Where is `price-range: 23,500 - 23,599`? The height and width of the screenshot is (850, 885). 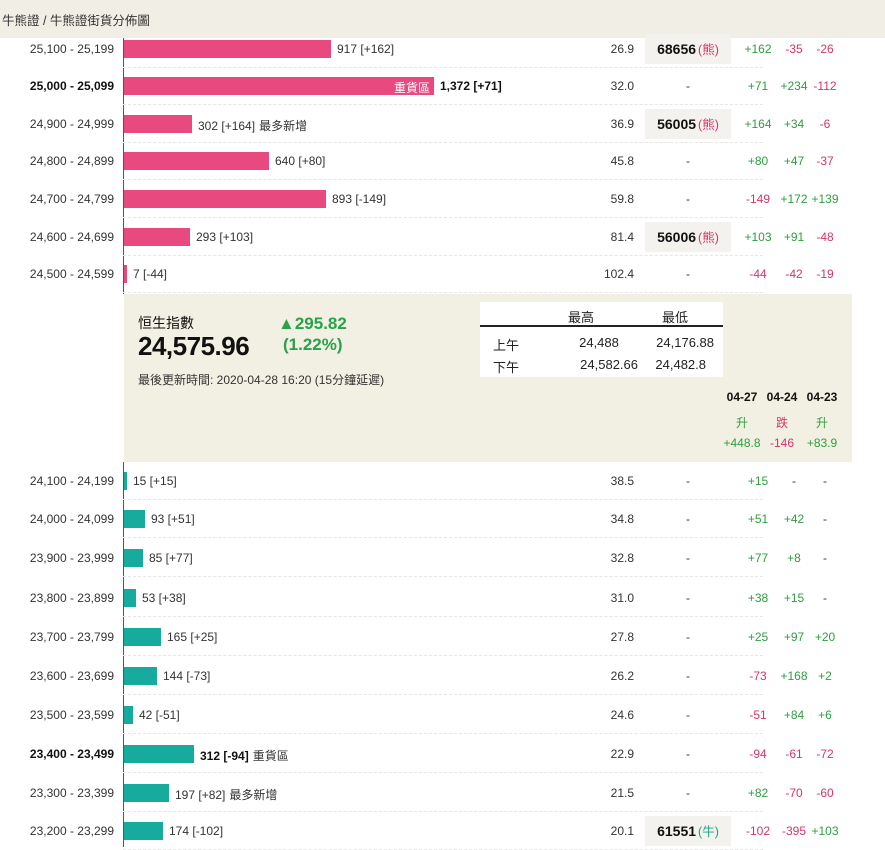 price-range: 23,500 - 23,599 is located at coordinates (71, 715).